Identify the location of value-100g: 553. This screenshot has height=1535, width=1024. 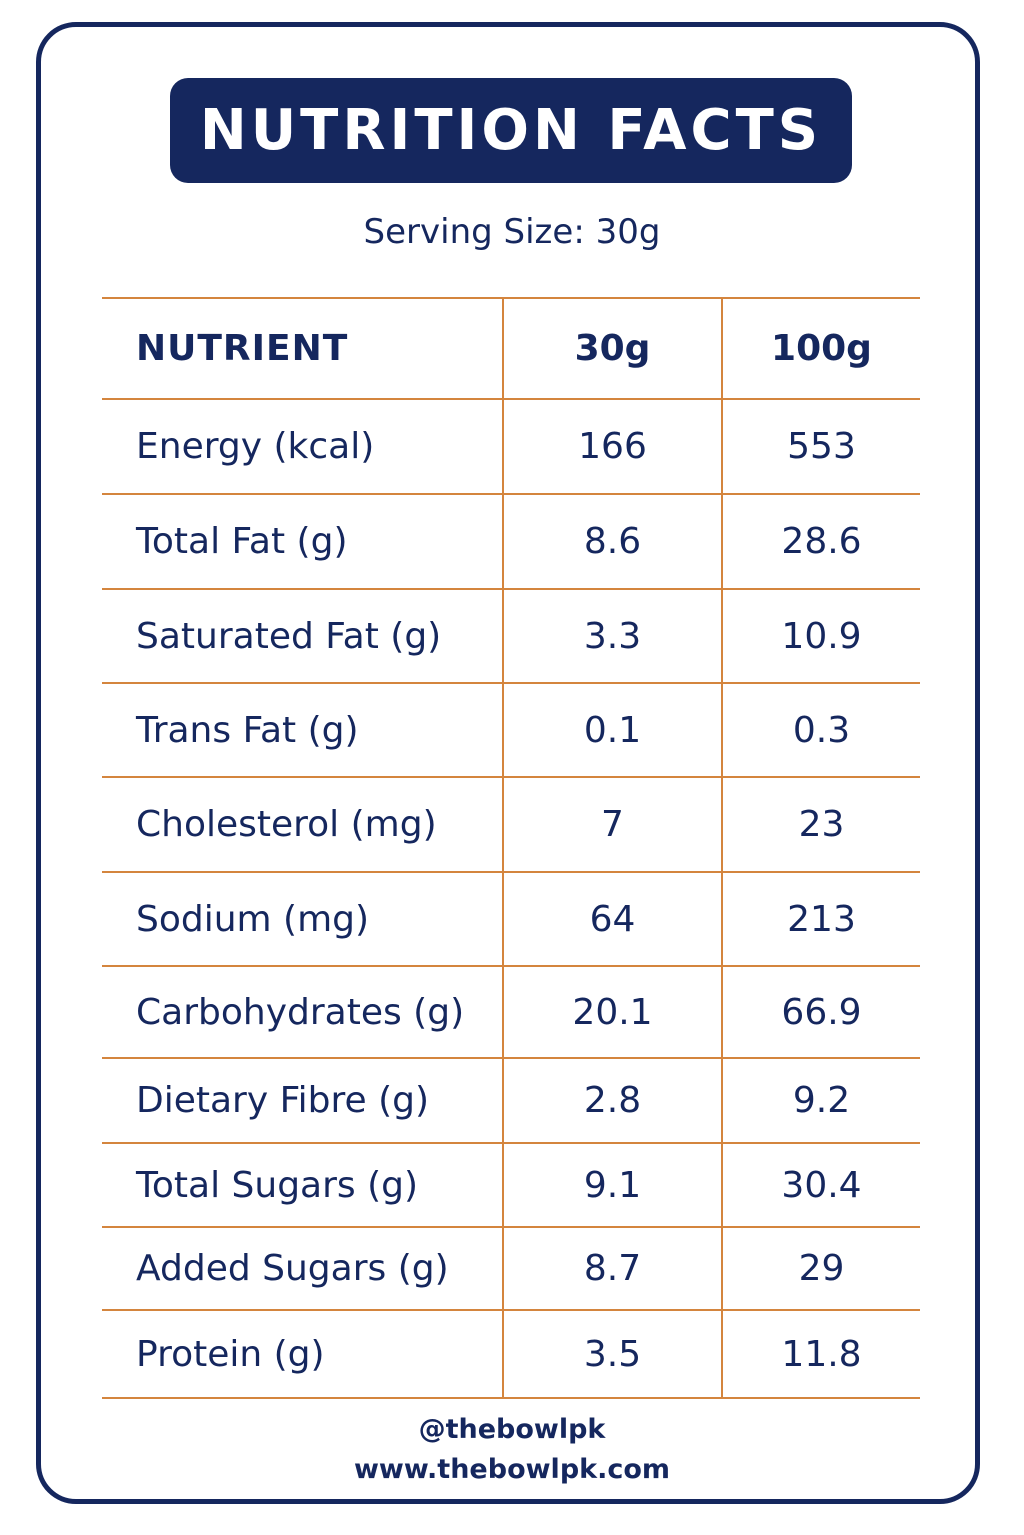
(820, 446).